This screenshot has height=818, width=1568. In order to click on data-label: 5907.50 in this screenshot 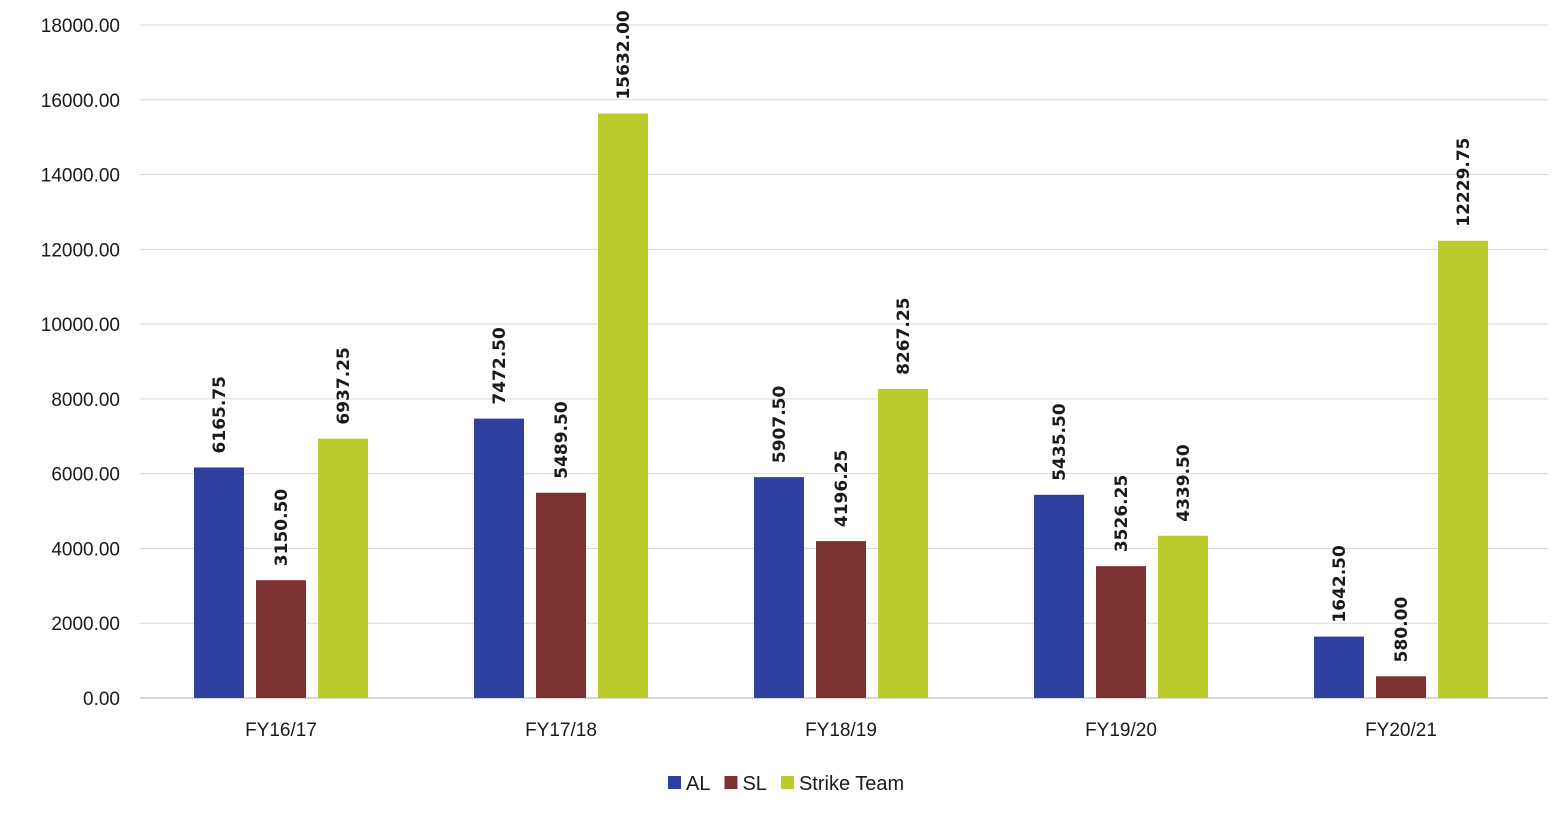, I will do `click(780, 425)`.